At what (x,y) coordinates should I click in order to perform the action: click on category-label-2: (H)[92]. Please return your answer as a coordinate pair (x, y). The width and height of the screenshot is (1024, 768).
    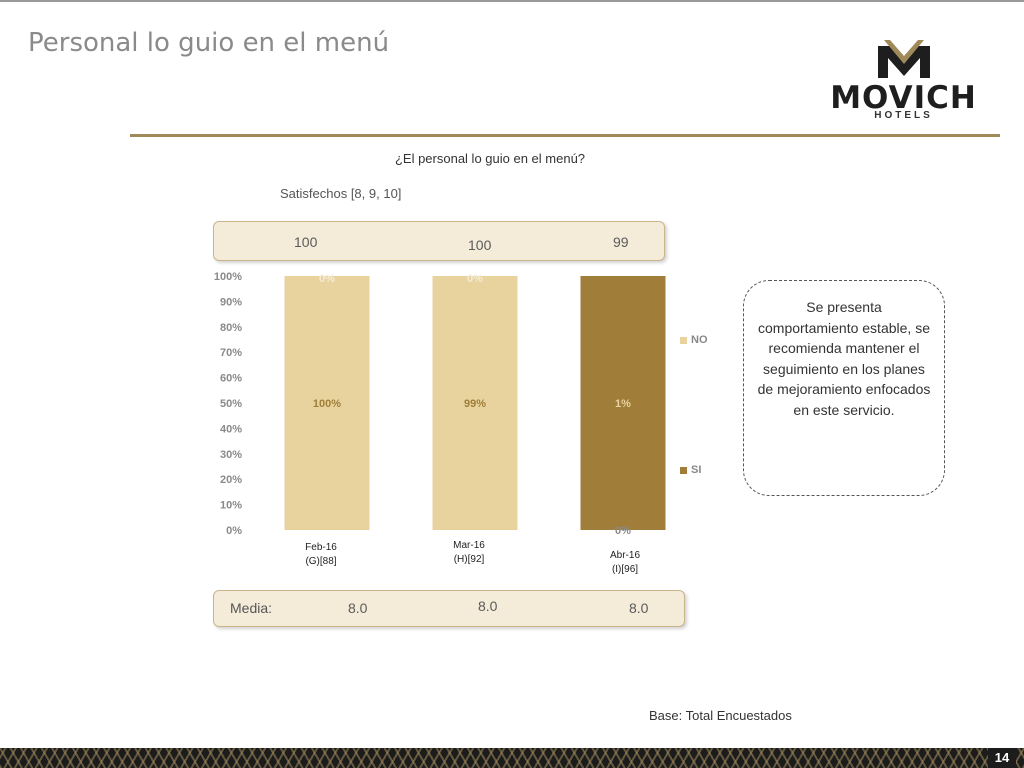
    Looking at the image, I should click on (469, 559).